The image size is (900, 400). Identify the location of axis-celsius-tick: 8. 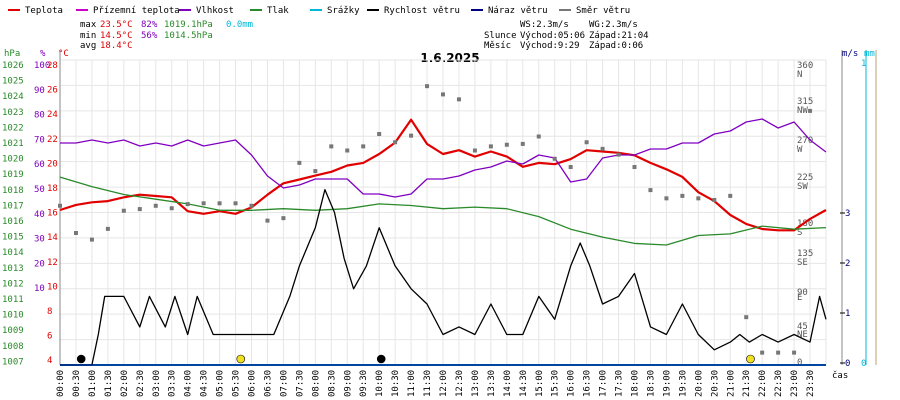
(49, 312).